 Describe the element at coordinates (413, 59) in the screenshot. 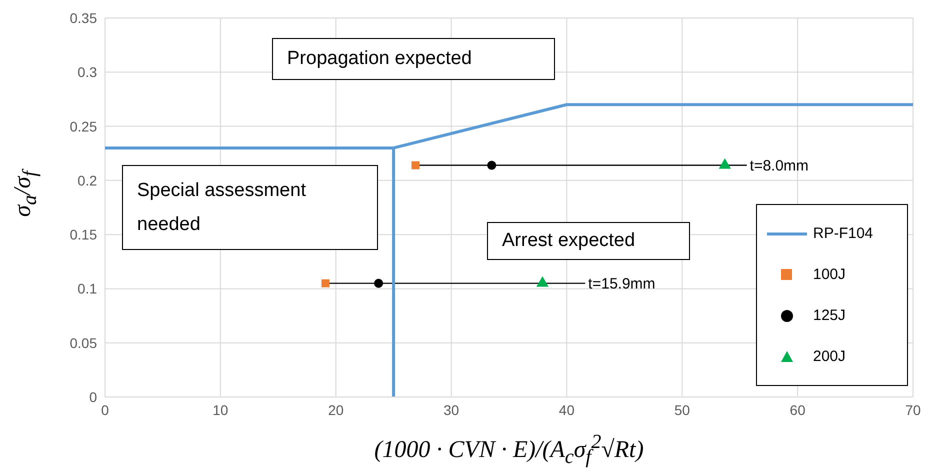

I see `text-box: Propagation expected` at that location.